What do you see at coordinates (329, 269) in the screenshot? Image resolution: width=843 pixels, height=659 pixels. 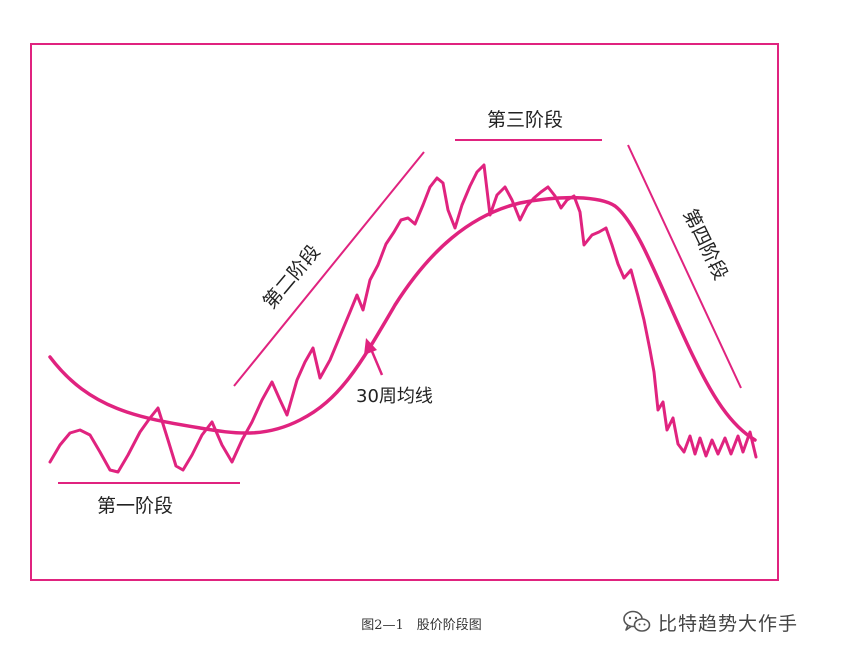 I see `stage2-marker-line` at bounding box center [329, 269].